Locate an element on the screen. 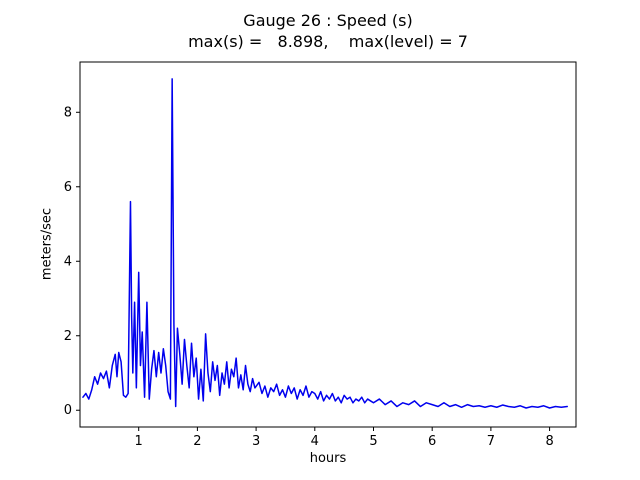 This screenshot has height=480, width=640. x-tick-label: 5 is located at coordinates (373, 441).